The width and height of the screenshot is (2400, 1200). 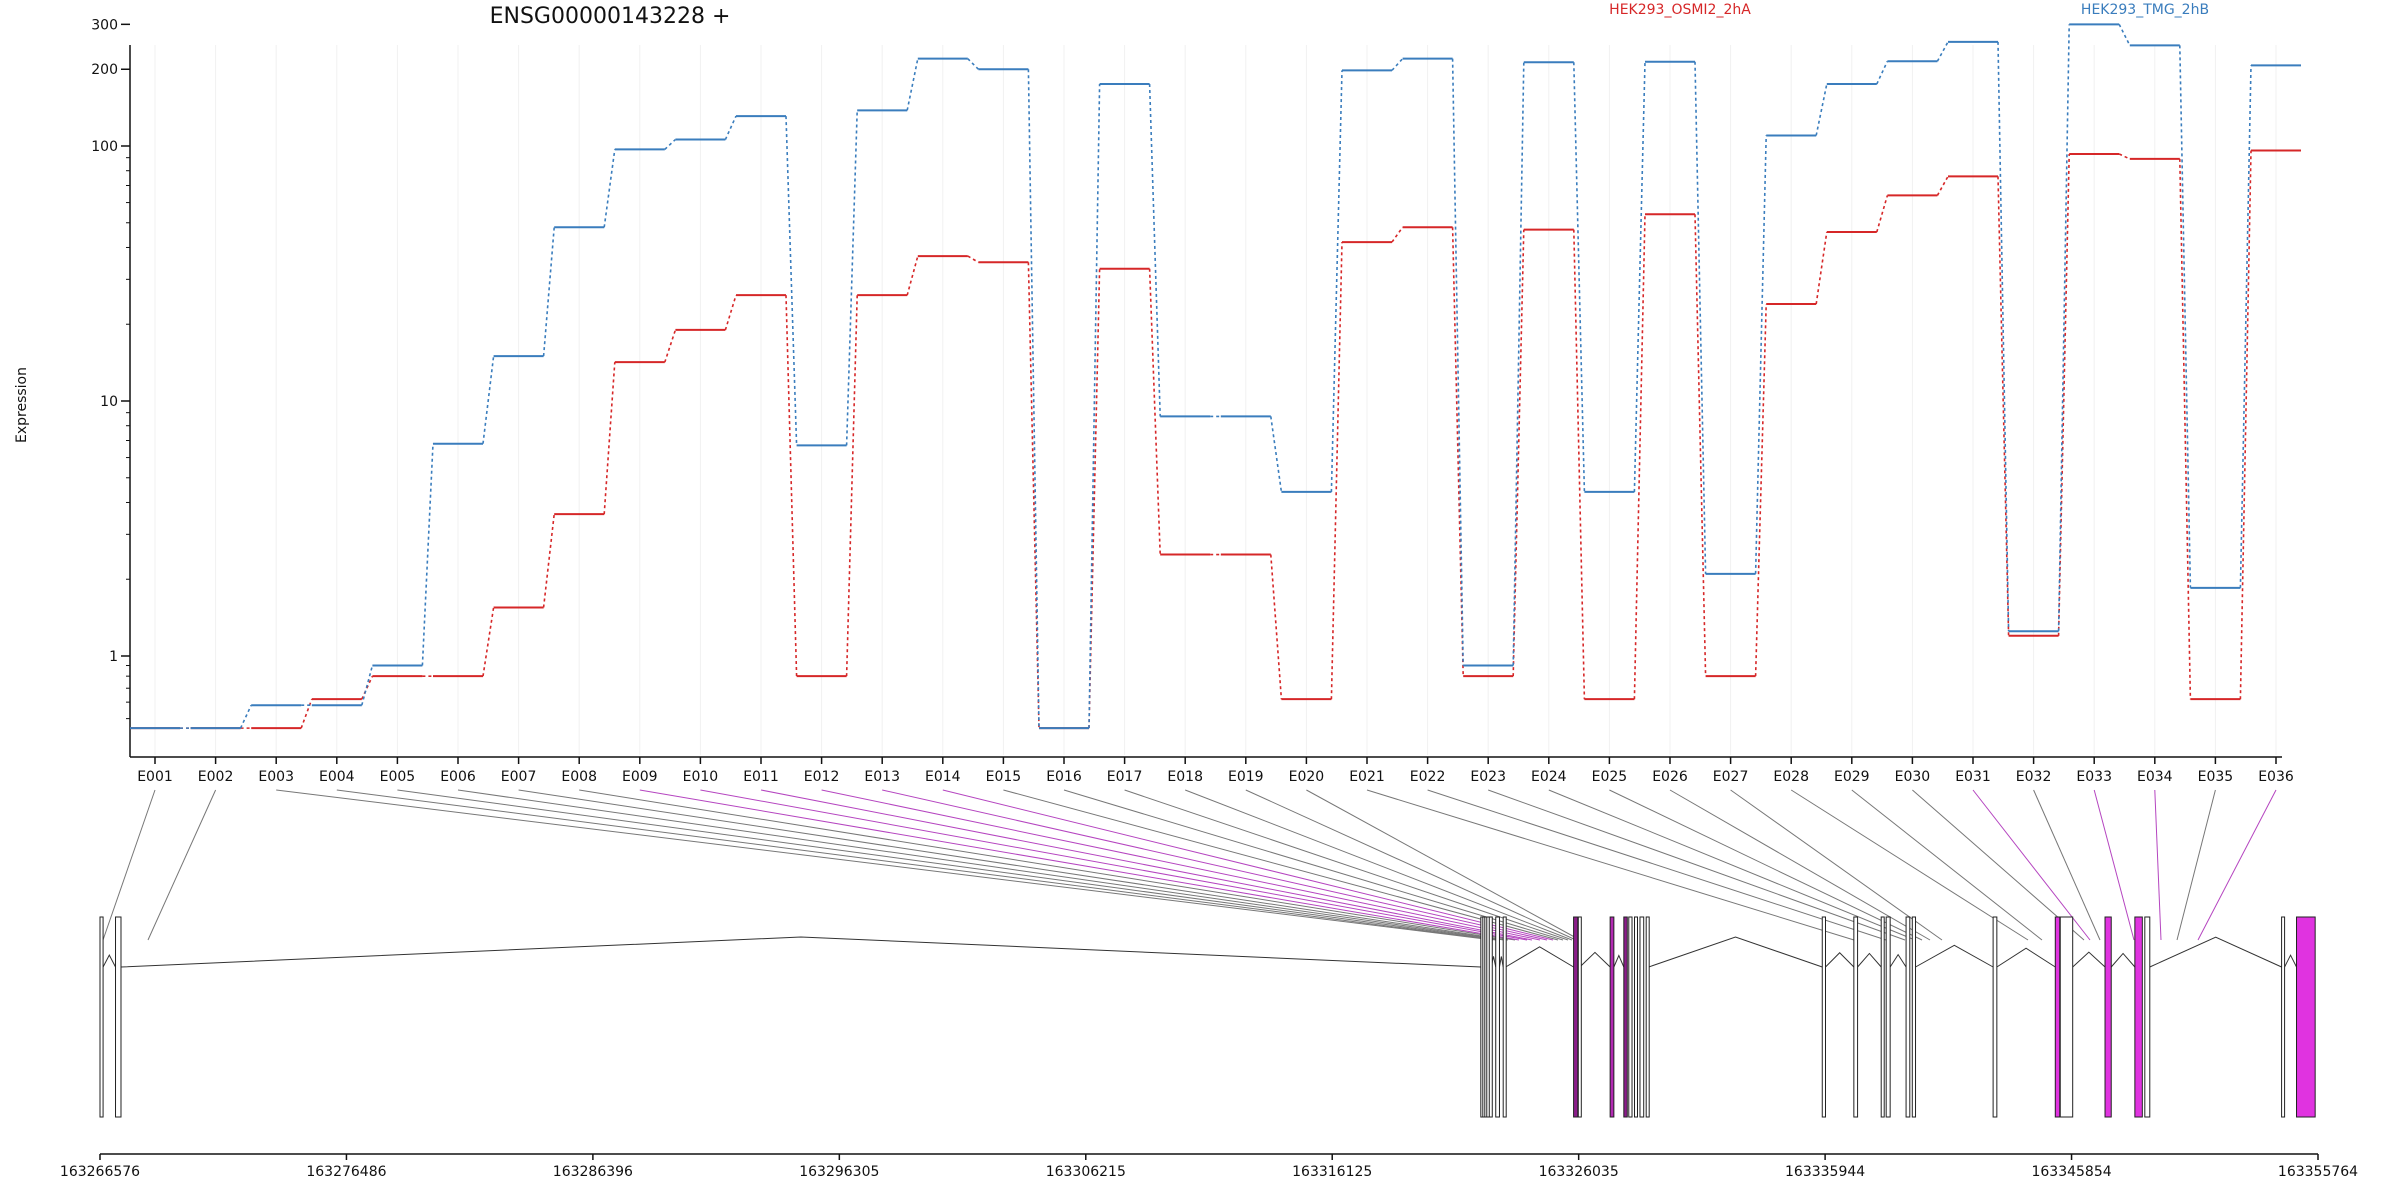 I want to click on genomic-tick-label: 163355764, so click(x=2318, y=1172).